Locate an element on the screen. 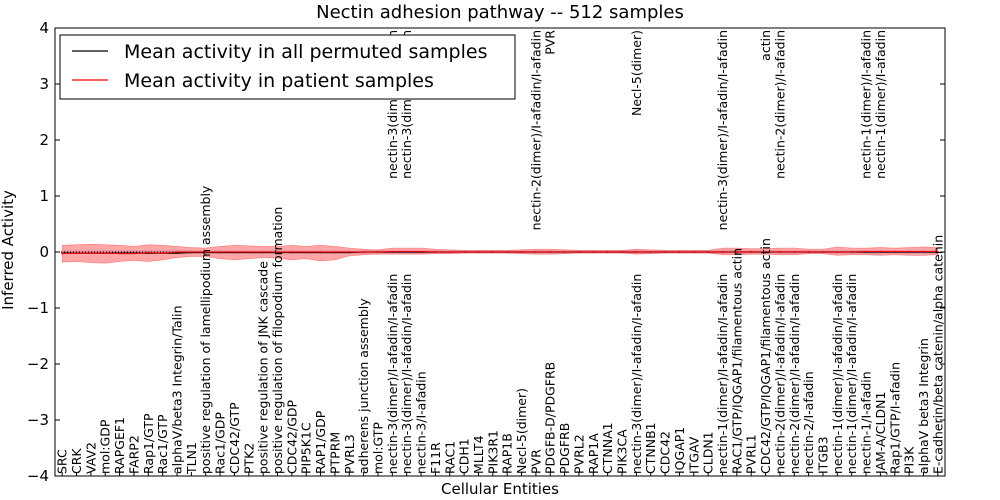 The height and width of the screenshot is (500, 1000). x-tick-label: F11R is located at coordinates (435, 458).